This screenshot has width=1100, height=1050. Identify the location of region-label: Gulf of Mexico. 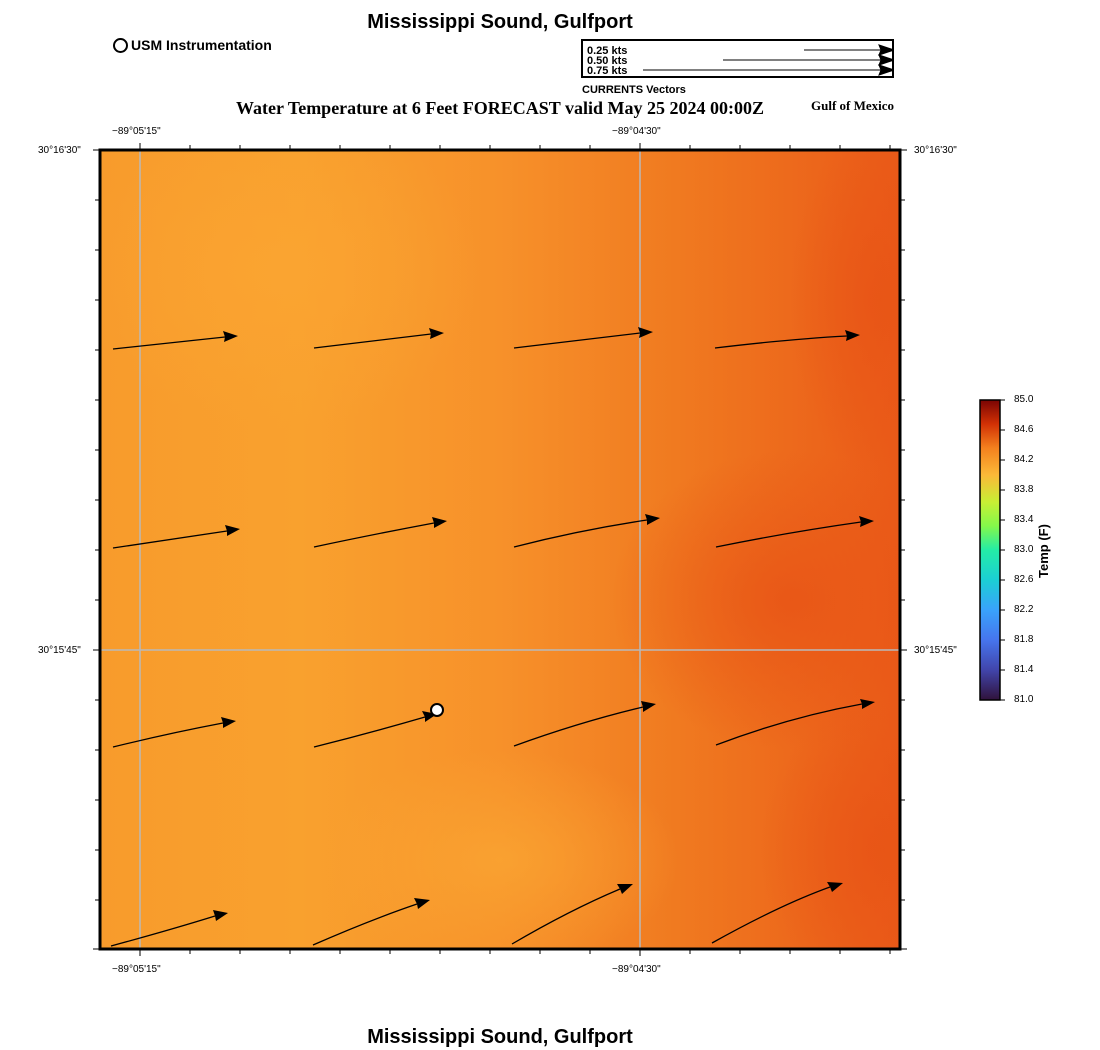
(853, 105).